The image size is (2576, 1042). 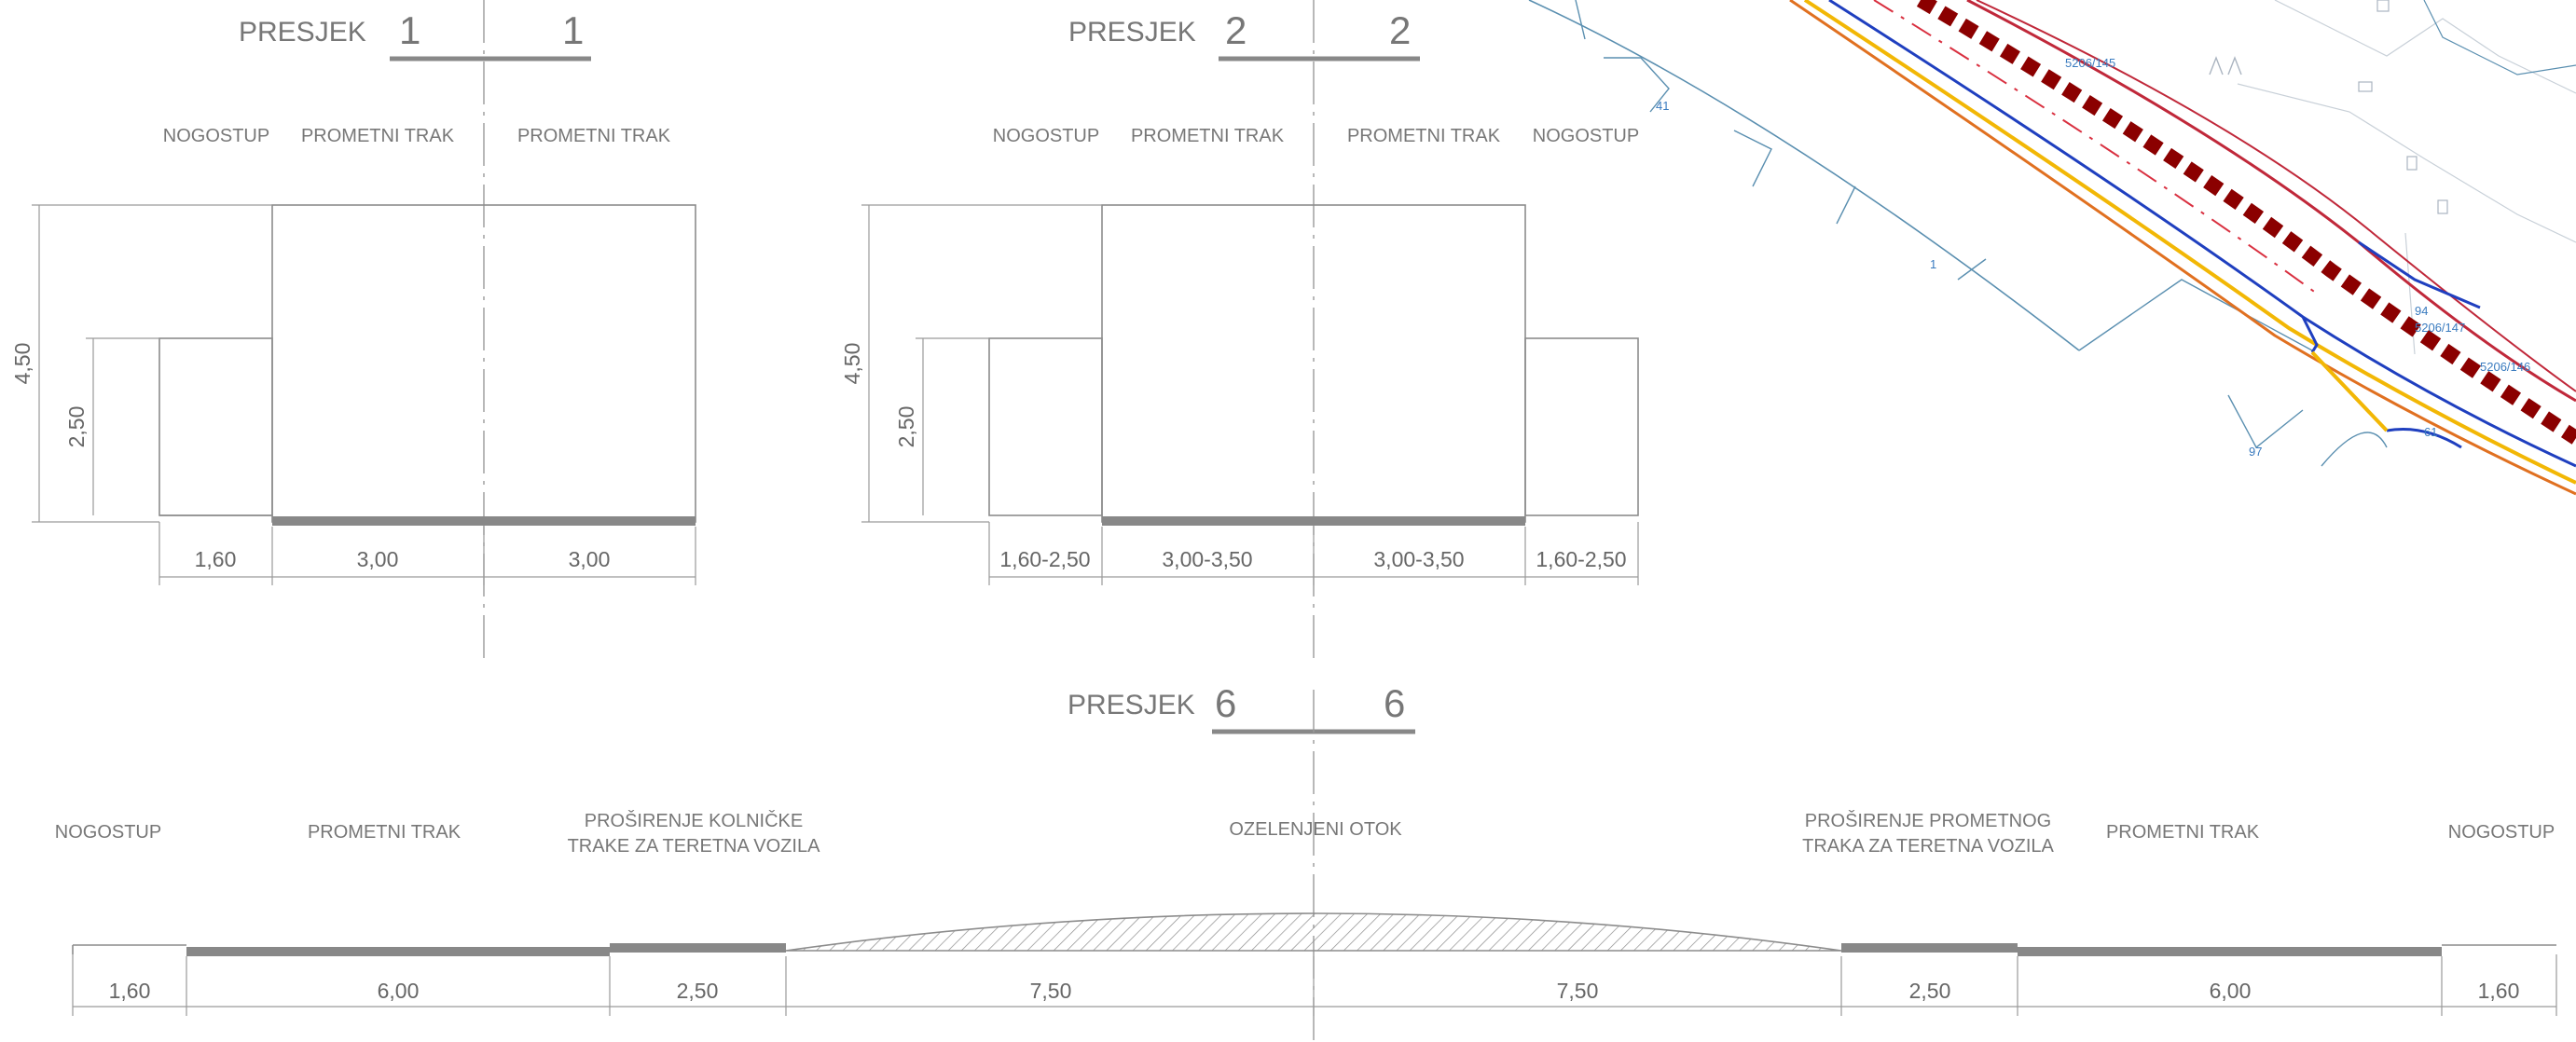 I want to click on map-label-5: 97, so click(x=2255, y=452).